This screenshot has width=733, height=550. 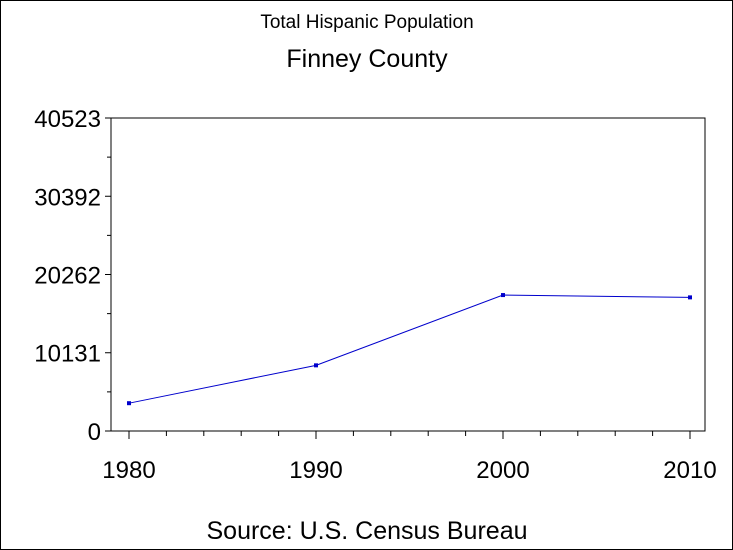 What do you see at coordinates (409, 457) in the screenshot?
I see `x-axis: 1980 1990 2000 2010` at bounding box center [409, 457].